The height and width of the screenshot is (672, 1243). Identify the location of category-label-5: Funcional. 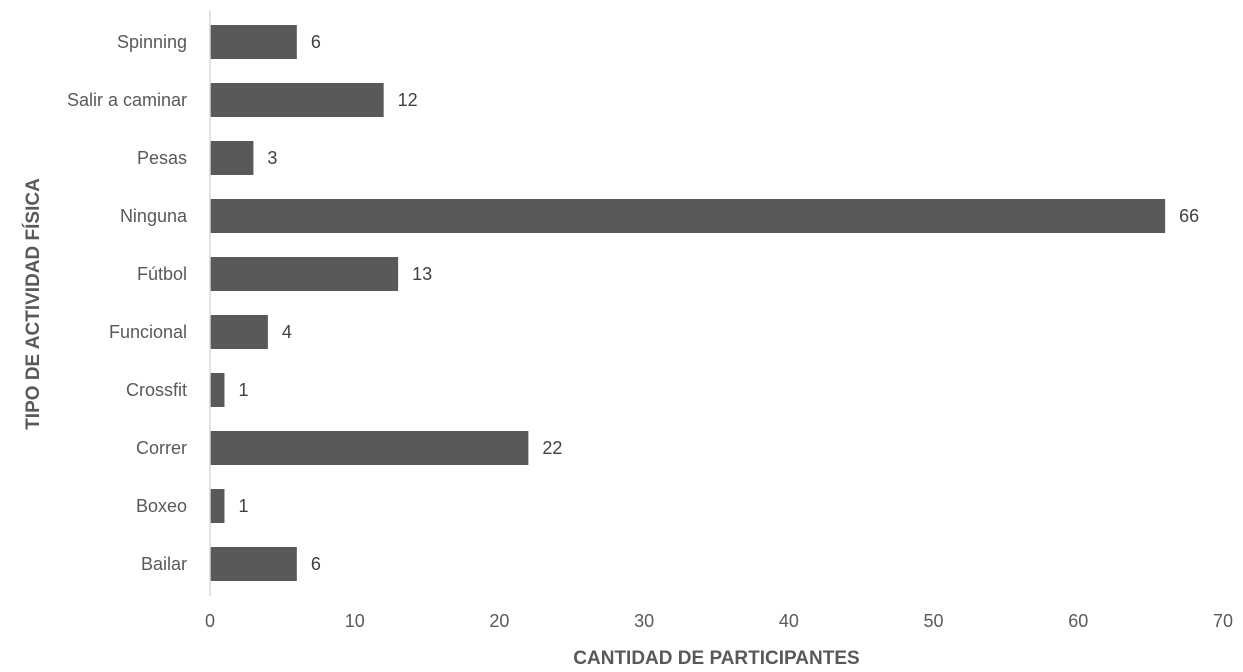
(148, 332).